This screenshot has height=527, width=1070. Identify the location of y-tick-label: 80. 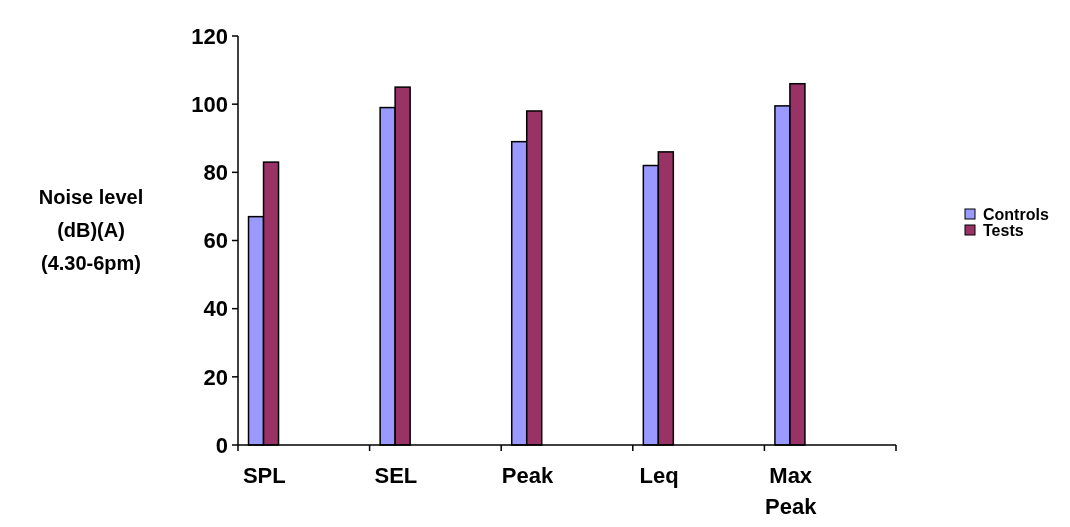
(215, 173).